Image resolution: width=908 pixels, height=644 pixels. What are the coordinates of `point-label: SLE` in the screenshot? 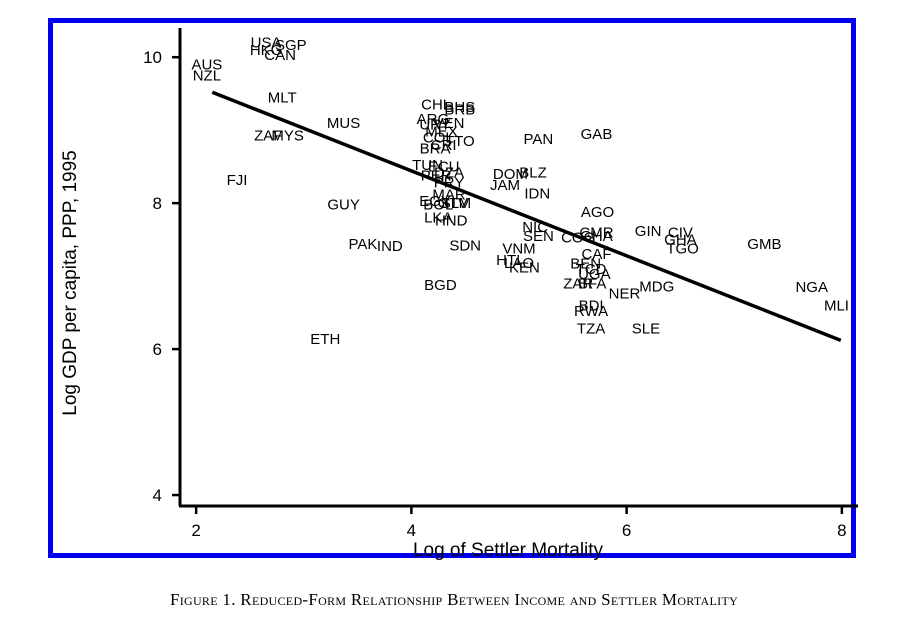 It's located at (646, 329).